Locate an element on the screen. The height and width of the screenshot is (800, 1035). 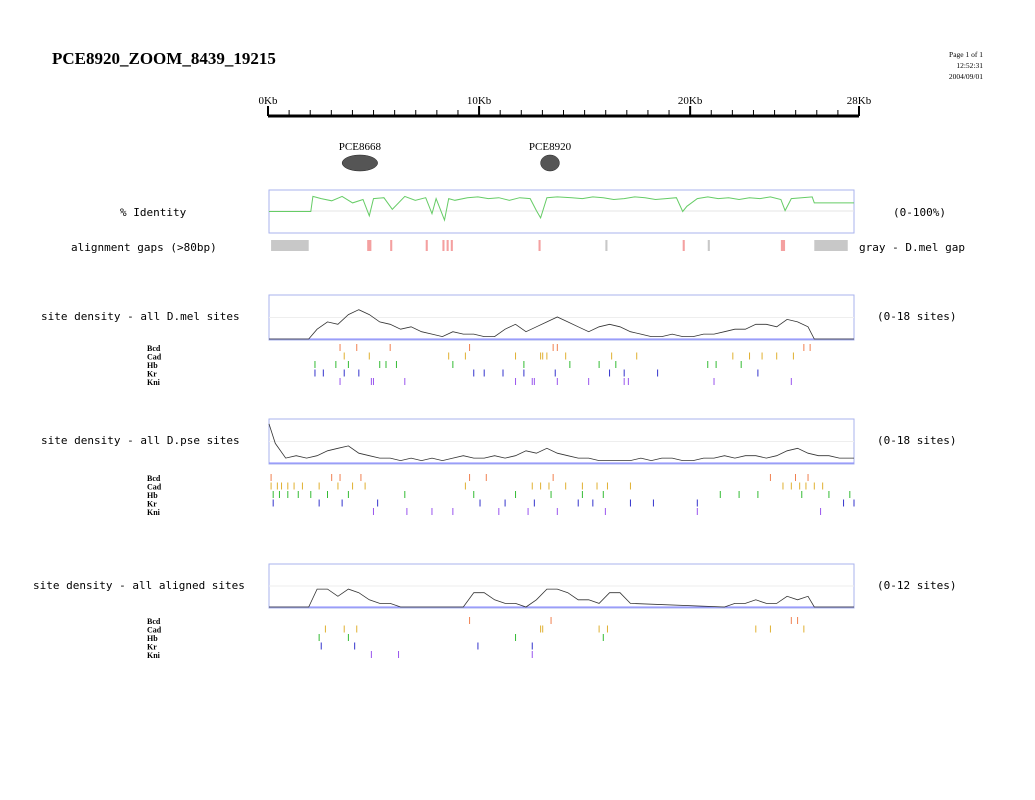
element-label: PCE8668 is located at coordinates (360, 147).